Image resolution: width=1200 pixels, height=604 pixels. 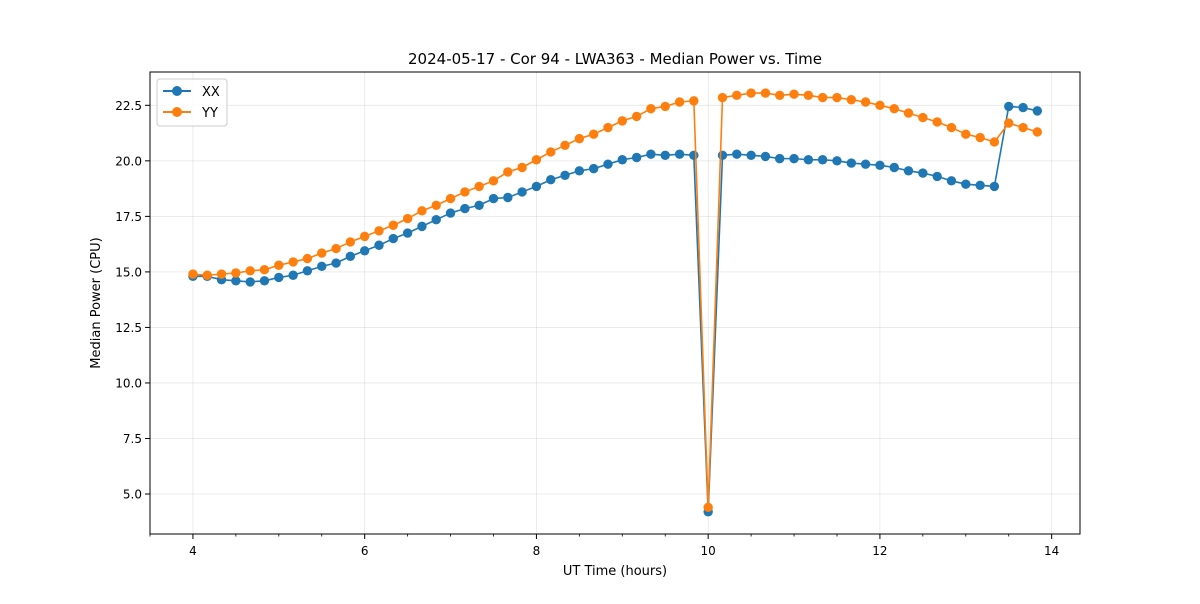 I want to click on legend-marker-xx, so click(x=177, y=91).